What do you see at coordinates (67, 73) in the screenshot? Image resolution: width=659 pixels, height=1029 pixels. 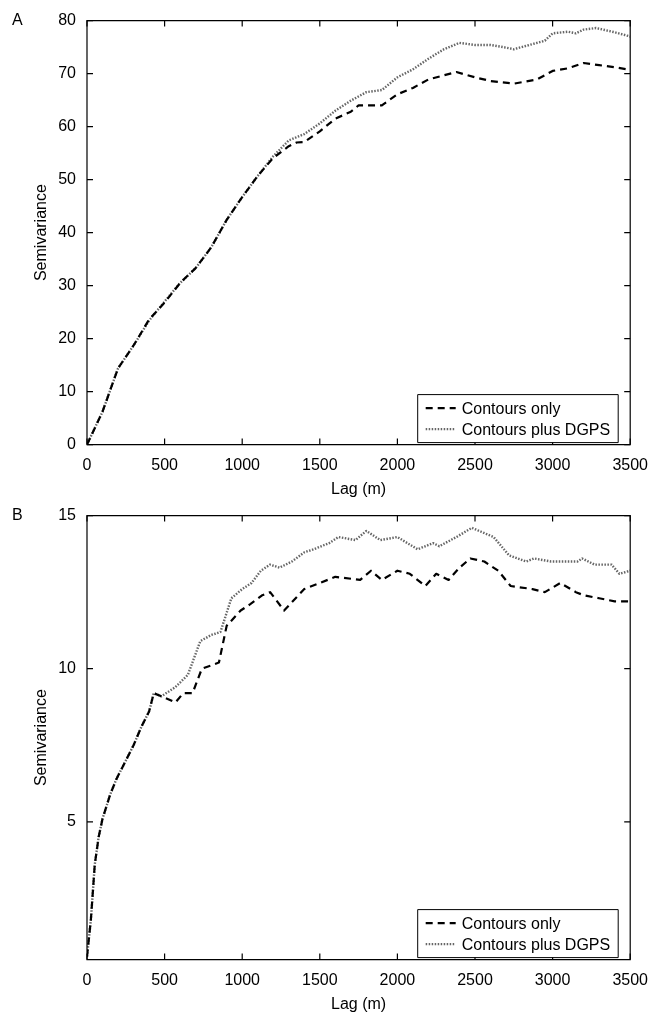 I see `y-tick-label: 70` at bounding box center [67, 73].